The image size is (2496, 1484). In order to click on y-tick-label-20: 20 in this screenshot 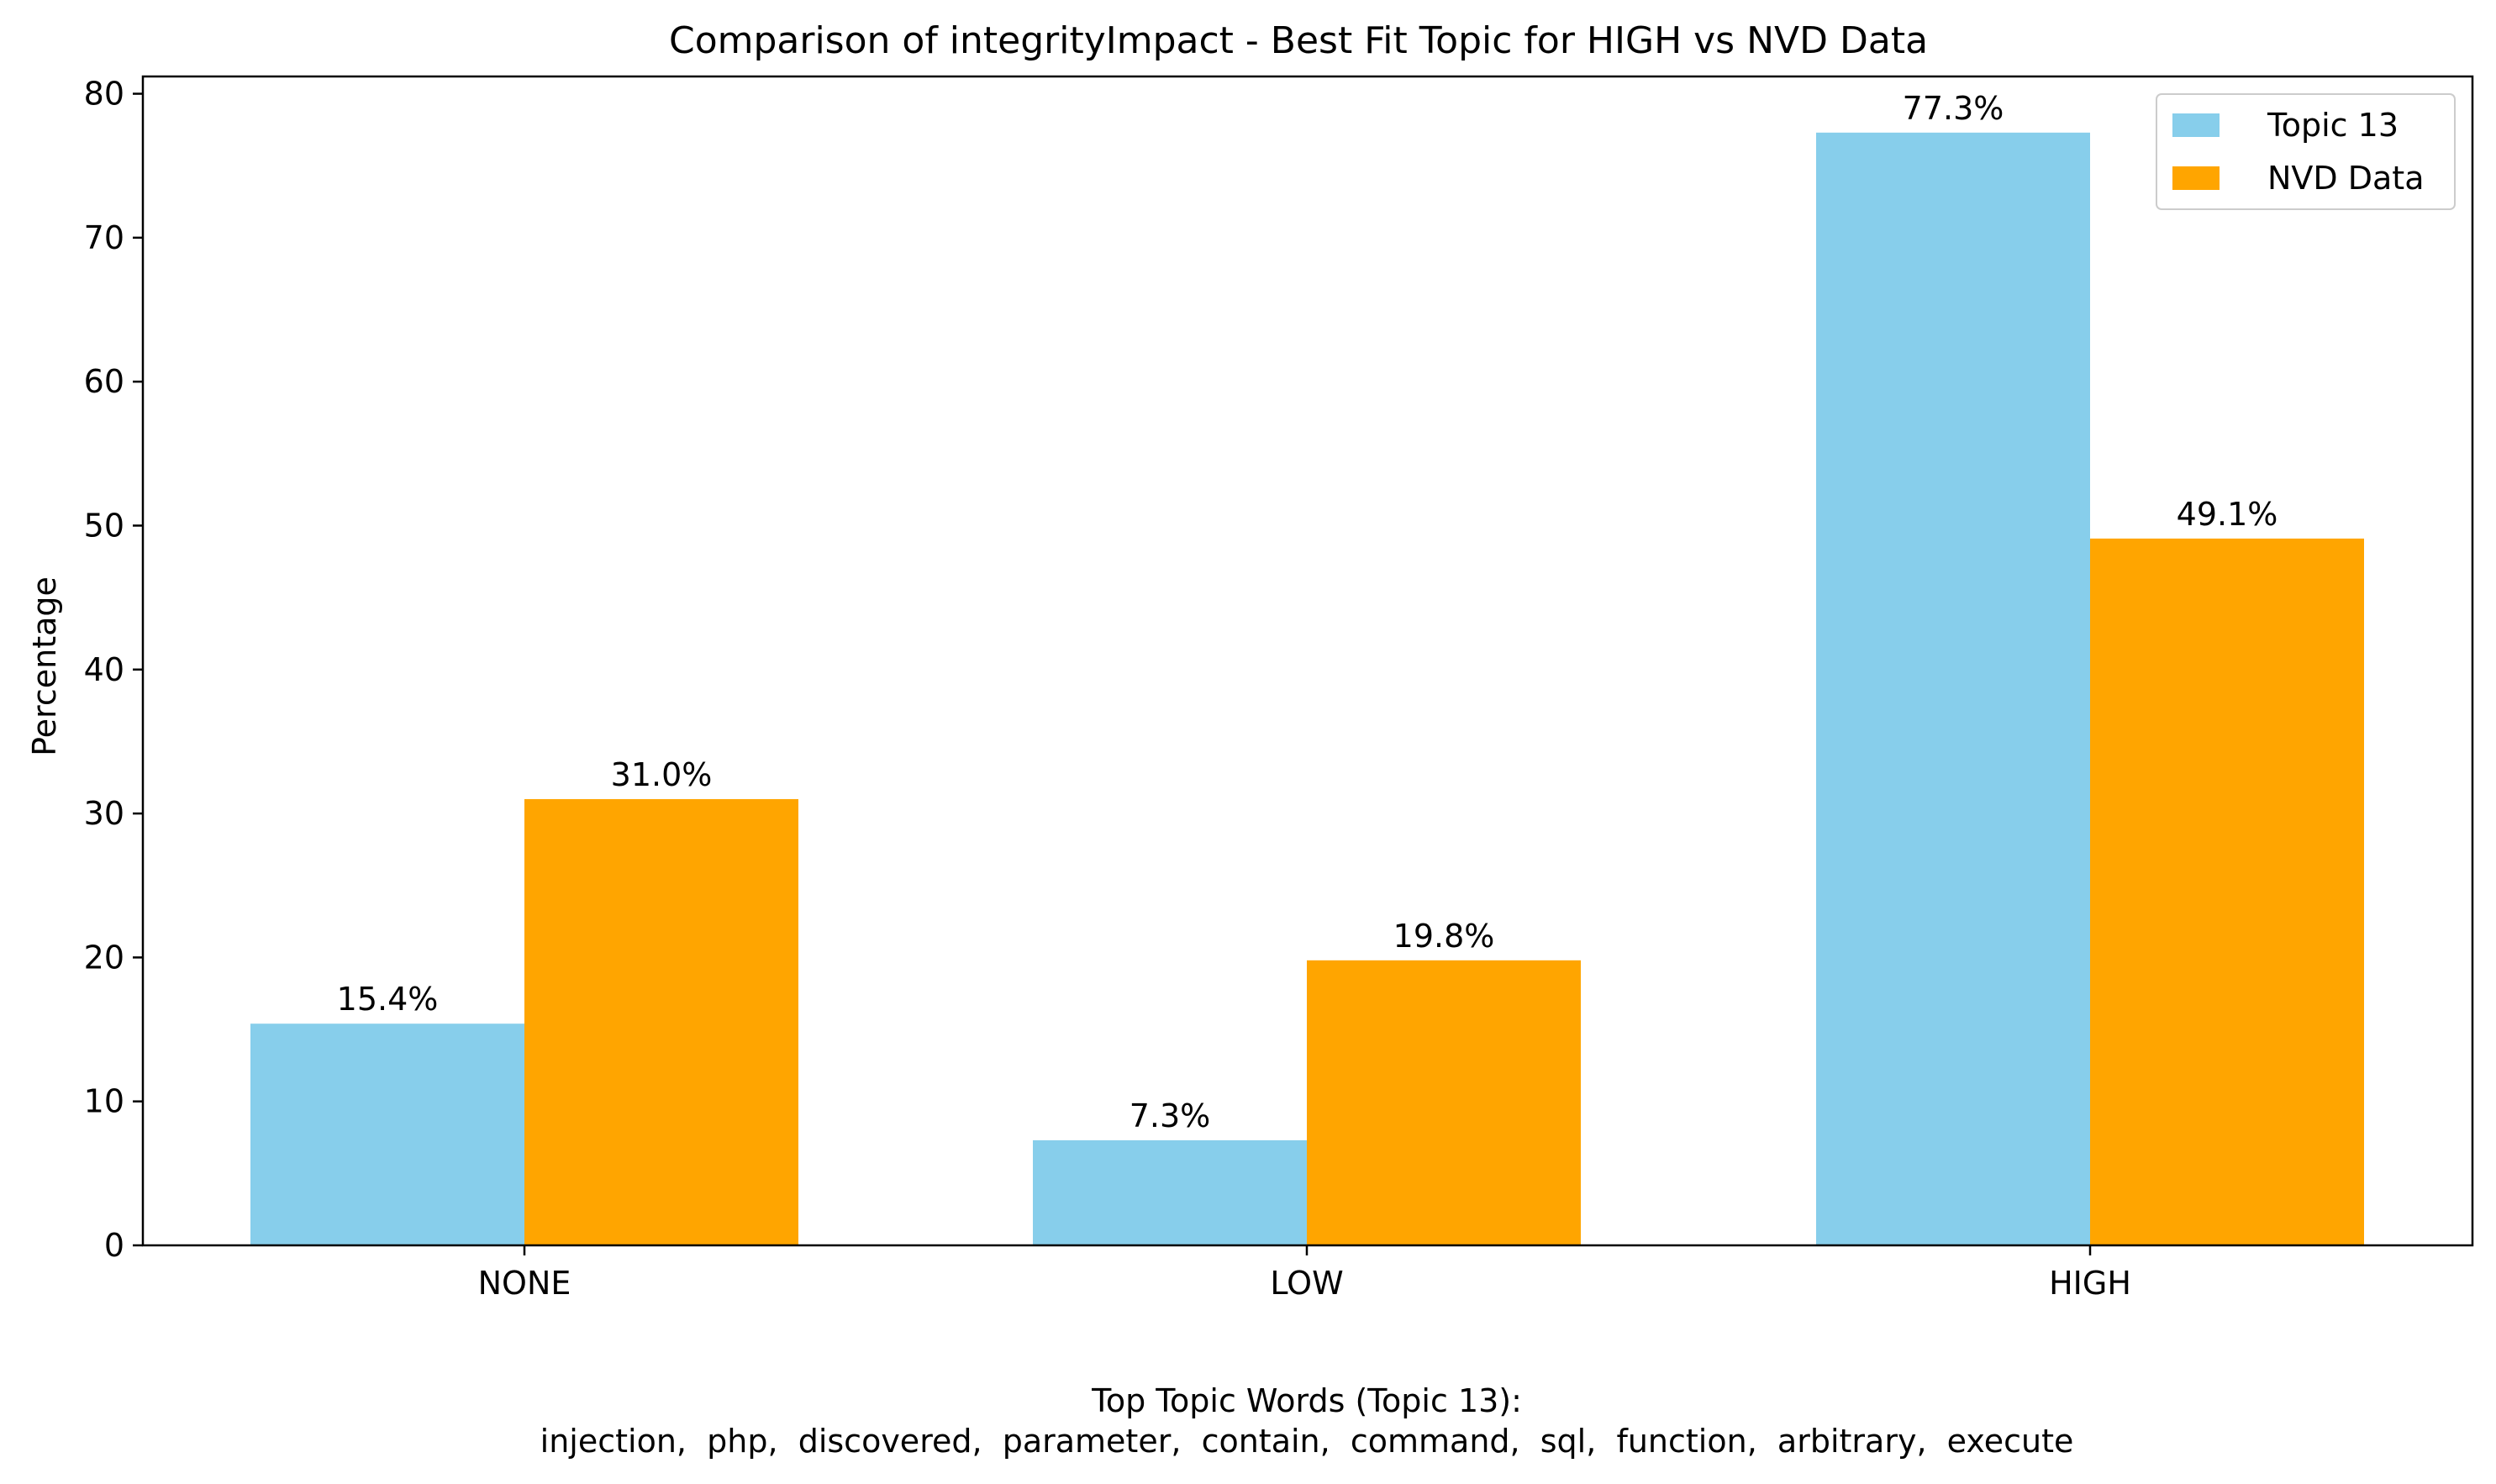, I will do `click(104, 958)`.